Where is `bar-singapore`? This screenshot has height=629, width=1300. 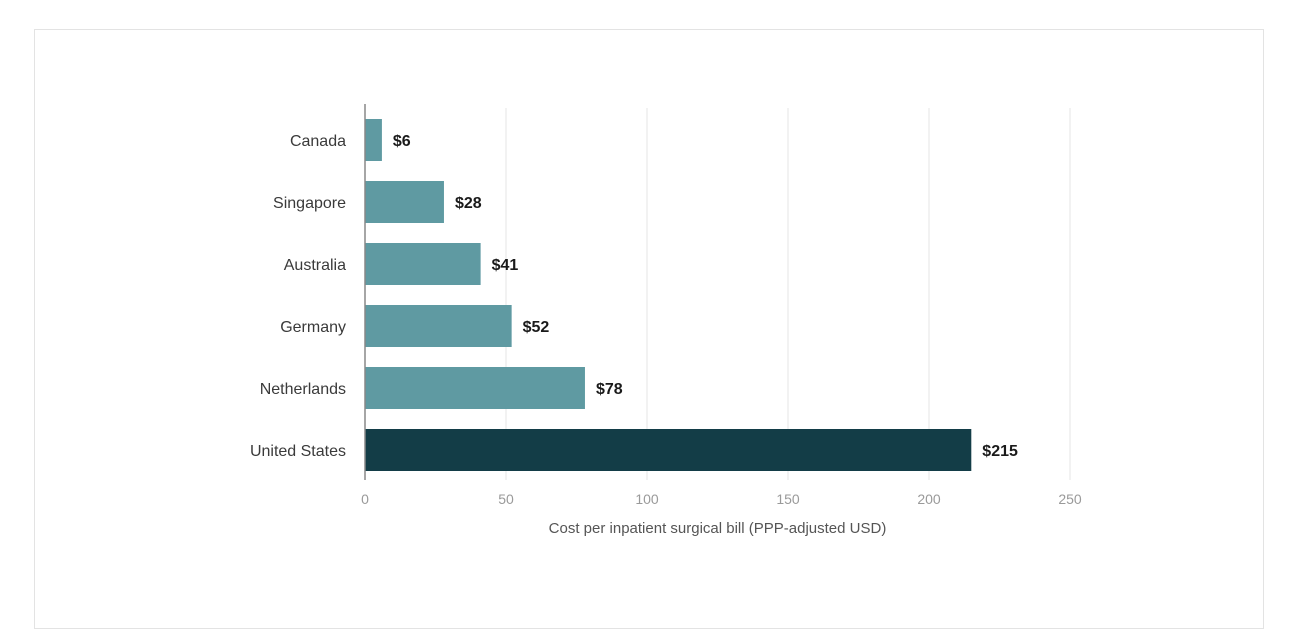 bar-singapore is located at coordinates (404, 202).